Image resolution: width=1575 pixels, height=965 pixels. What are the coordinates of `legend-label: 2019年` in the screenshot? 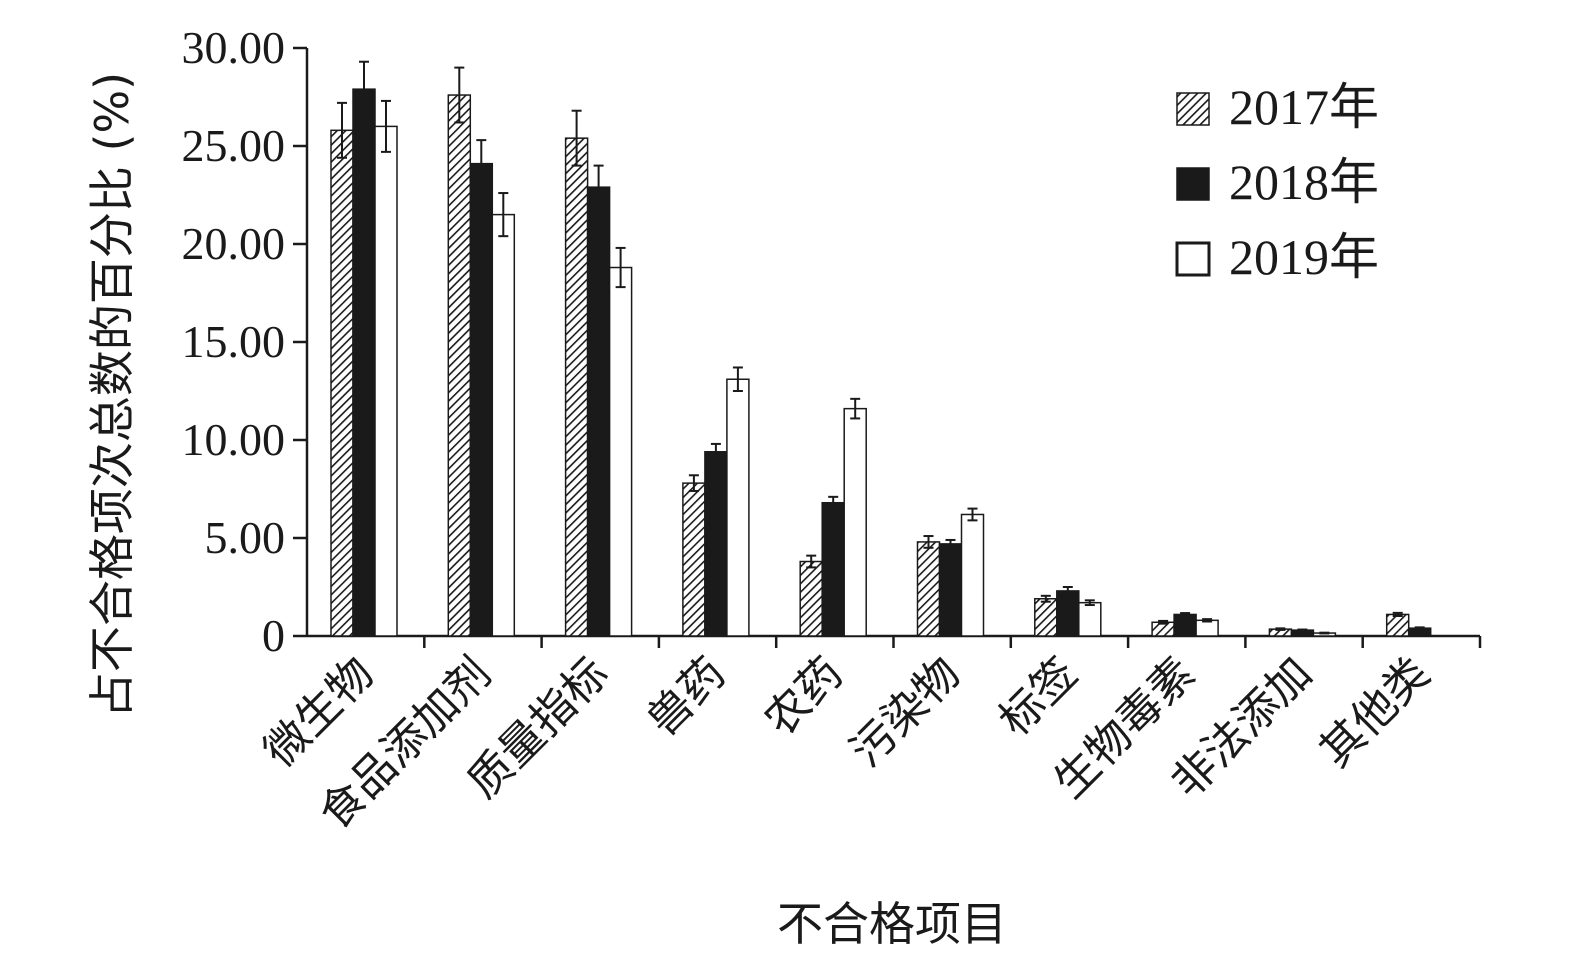 It's located at (1304, 257).